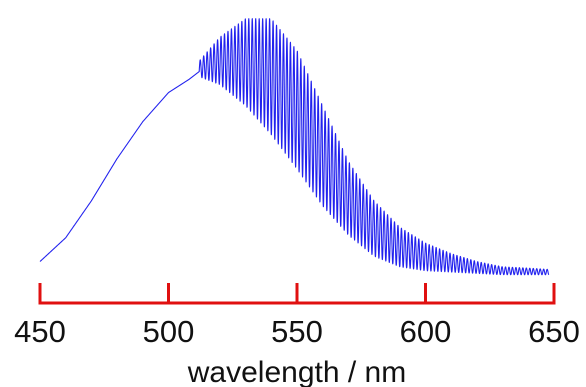  What do you see at coordinates (296, 371) in the screenshot?
I see `x-axis-title: wavelength / nm` at bounding box center [296, 371].